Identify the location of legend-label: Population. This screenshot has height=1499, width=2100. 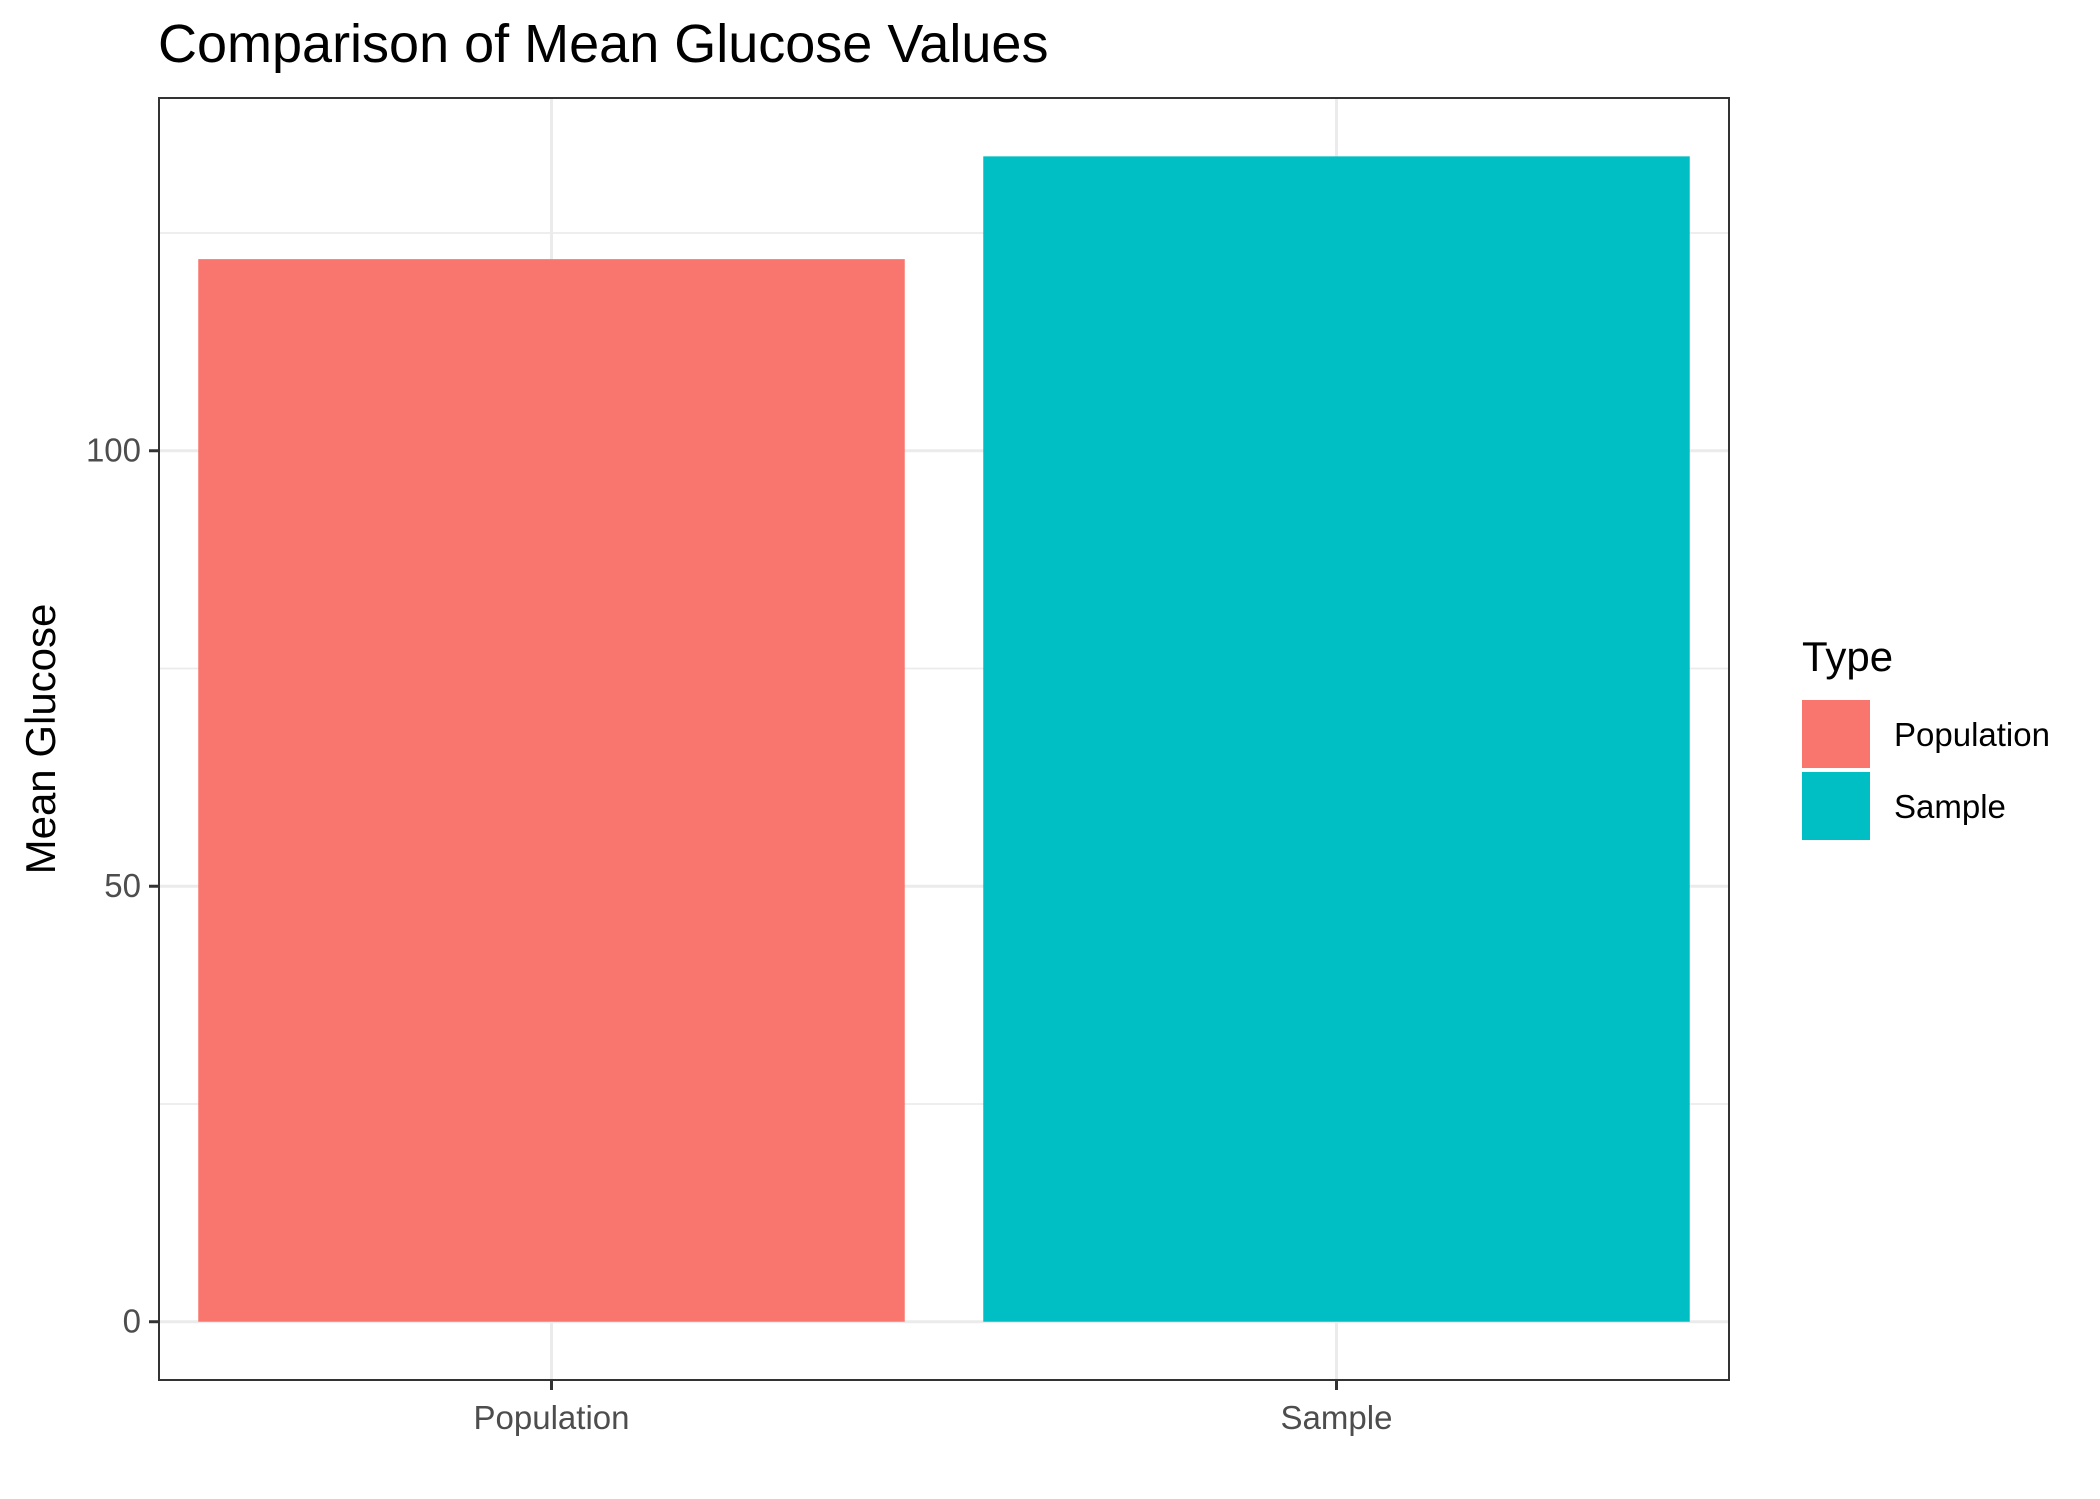
(1972, 734).